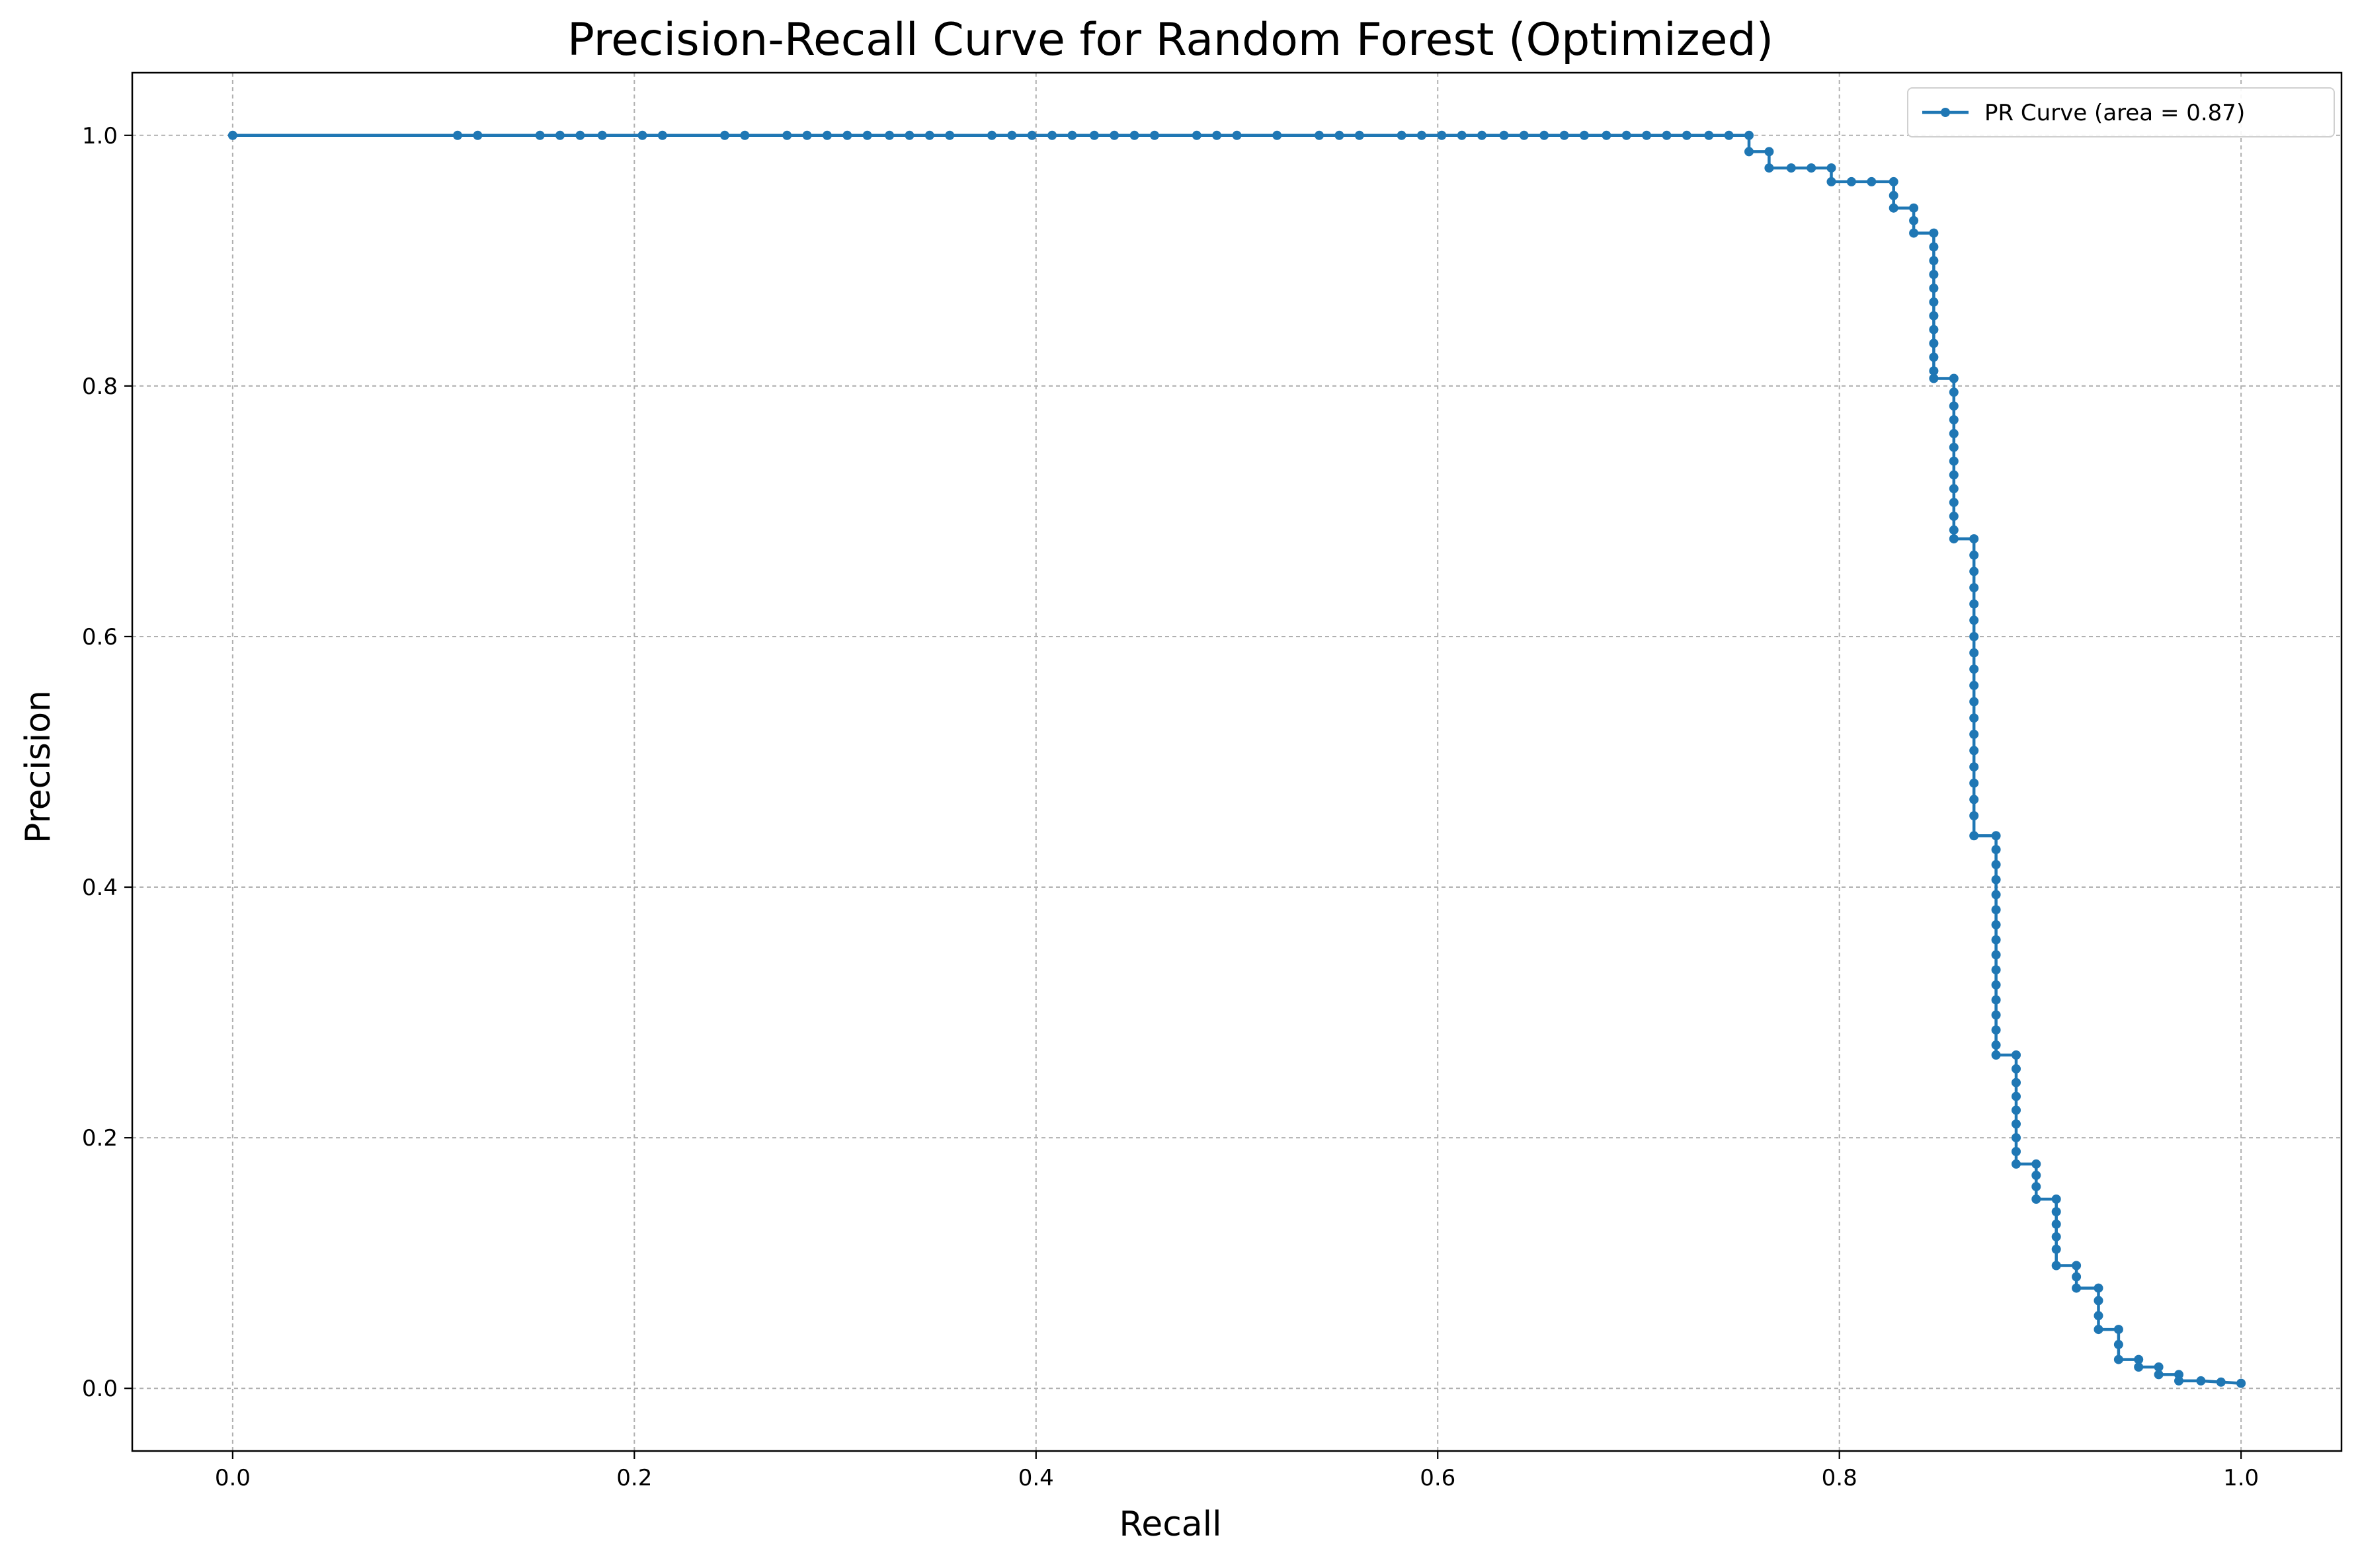 The width and height of the screenshot is (2360, 1568). What do you see at coordinates (2114, 113) in the screenshot?
I see `legend-entry-label: PR Curve (area = 0.87)` at bounding box center [2114, 113].